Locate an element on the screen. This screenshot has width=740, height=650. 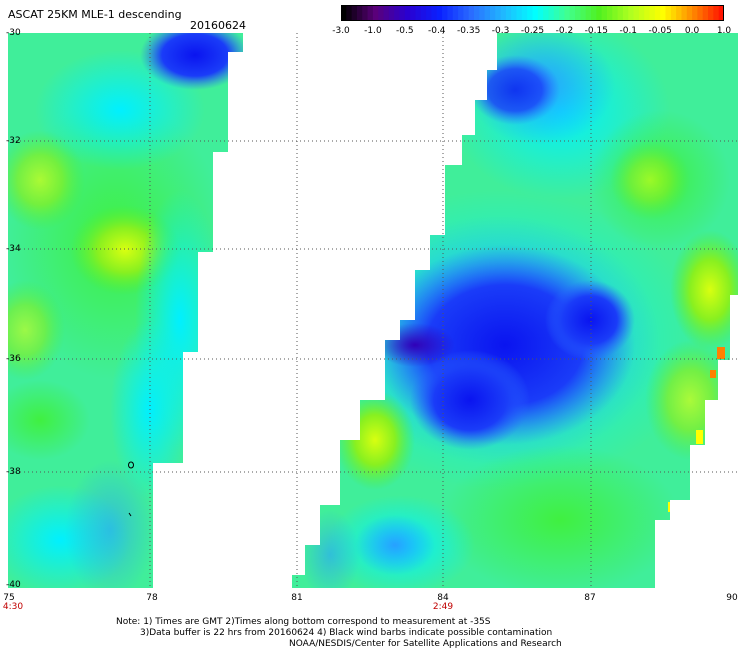
colorbar-tick-label: -0.25 is located at coordinates (532, 31).